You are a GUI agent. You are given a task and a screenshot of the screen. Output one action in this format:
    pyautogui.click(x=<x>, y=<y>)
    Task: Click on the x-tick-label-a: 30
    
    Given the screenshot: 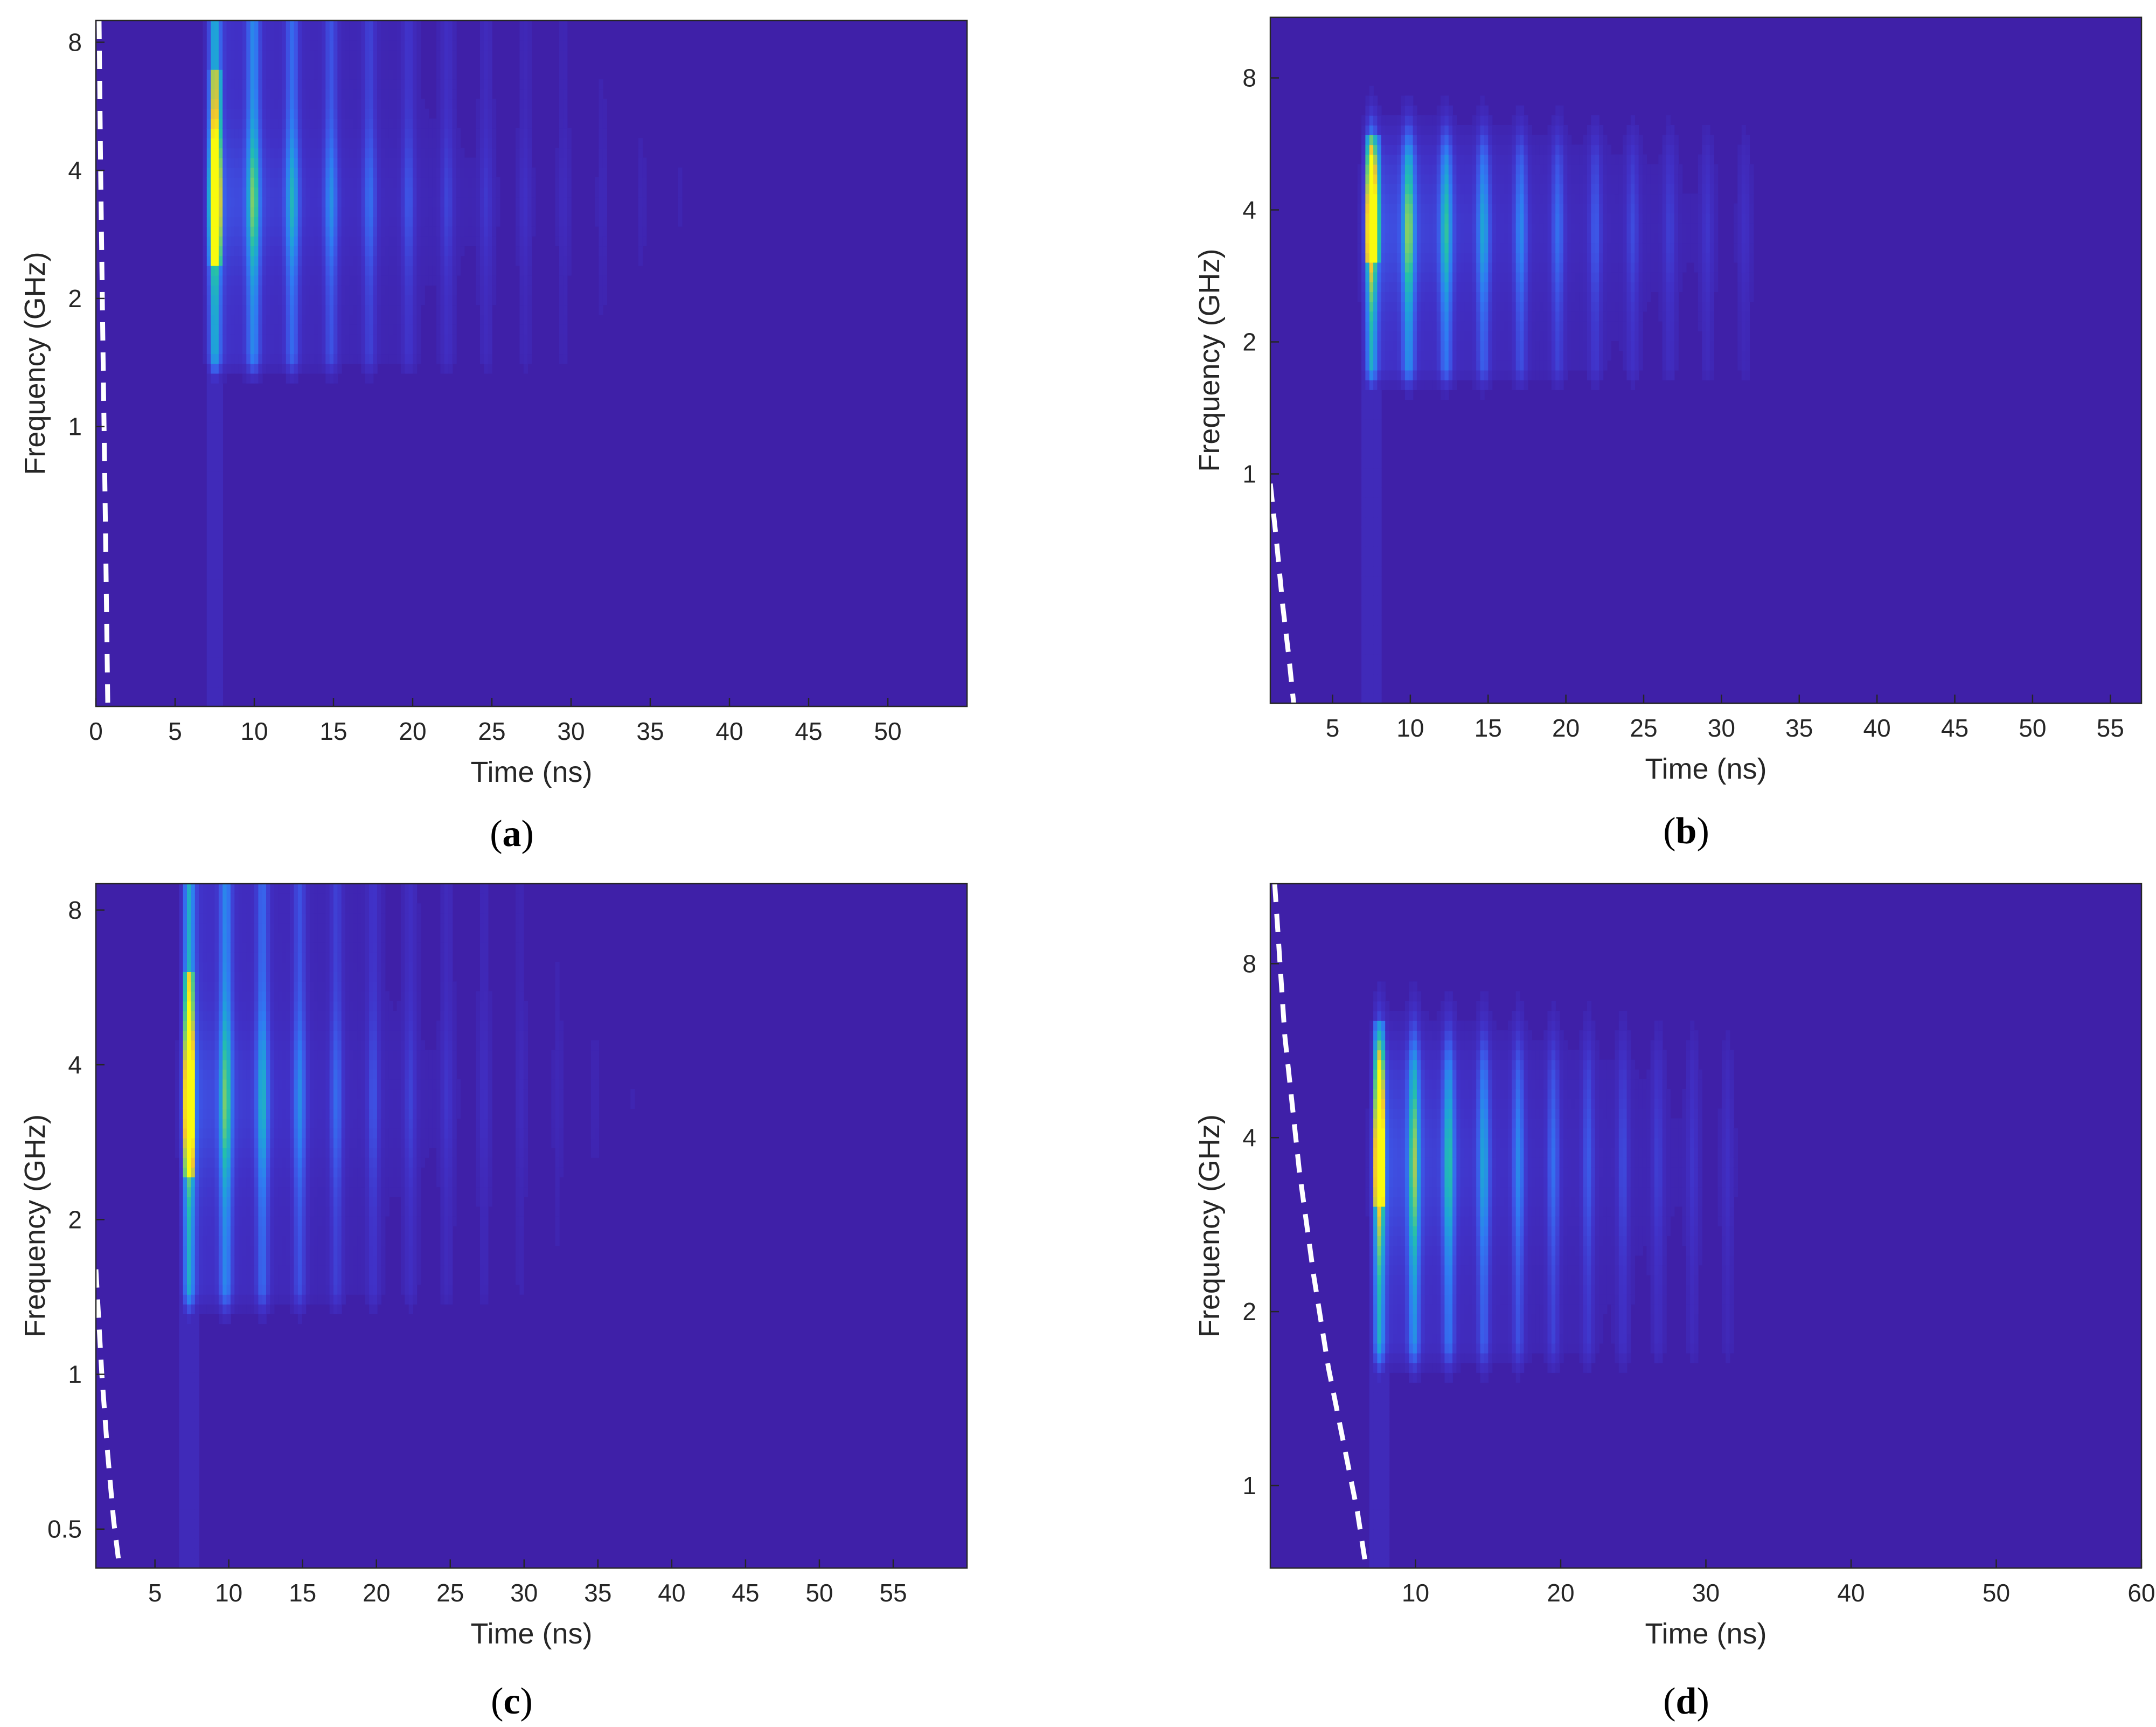 What is the action you would take?
    pyautogui.click(x=571, y=731)
    